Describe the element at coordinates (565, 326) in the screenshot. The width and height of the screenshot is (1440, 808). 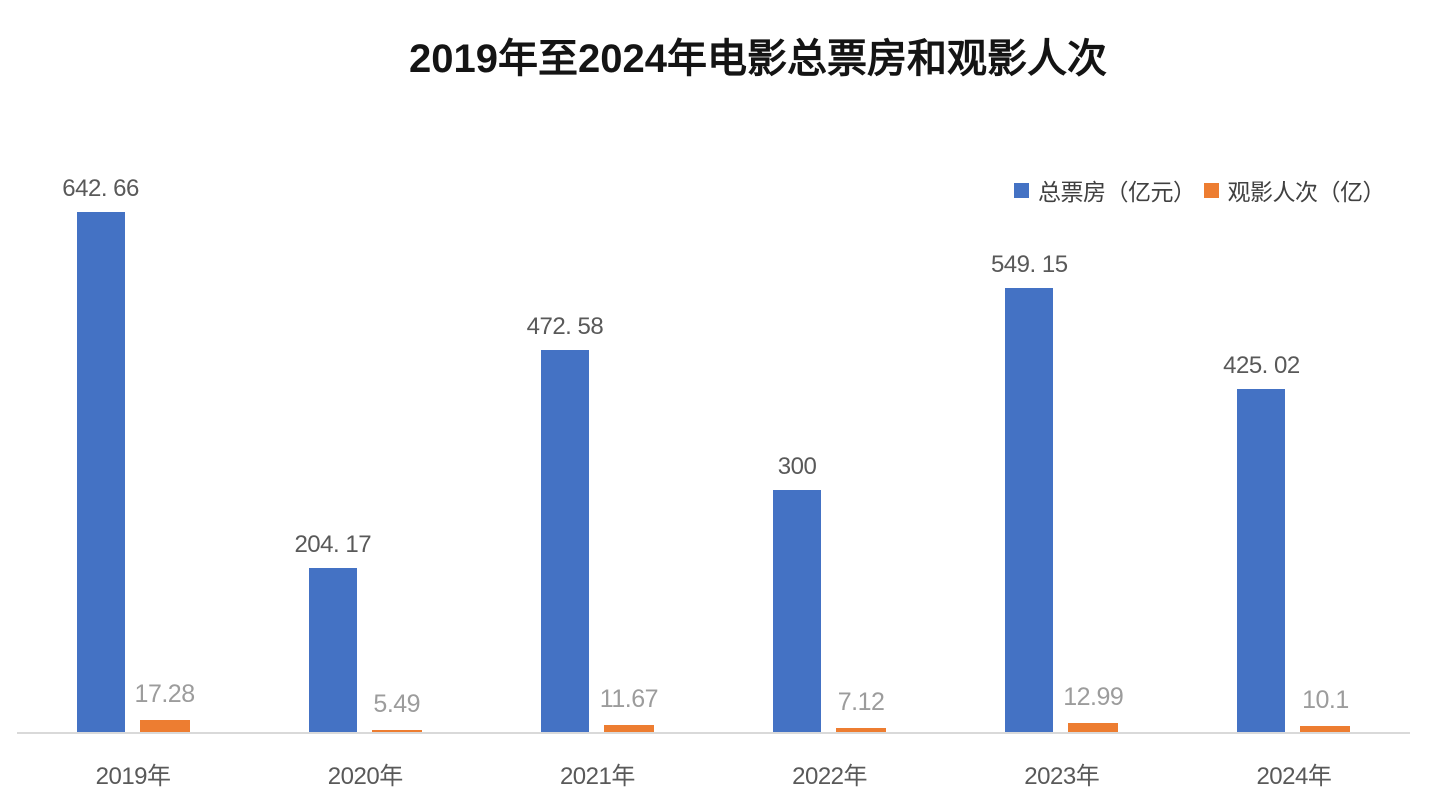
I see `boxoffice-value-label: 472. 58` at that location.